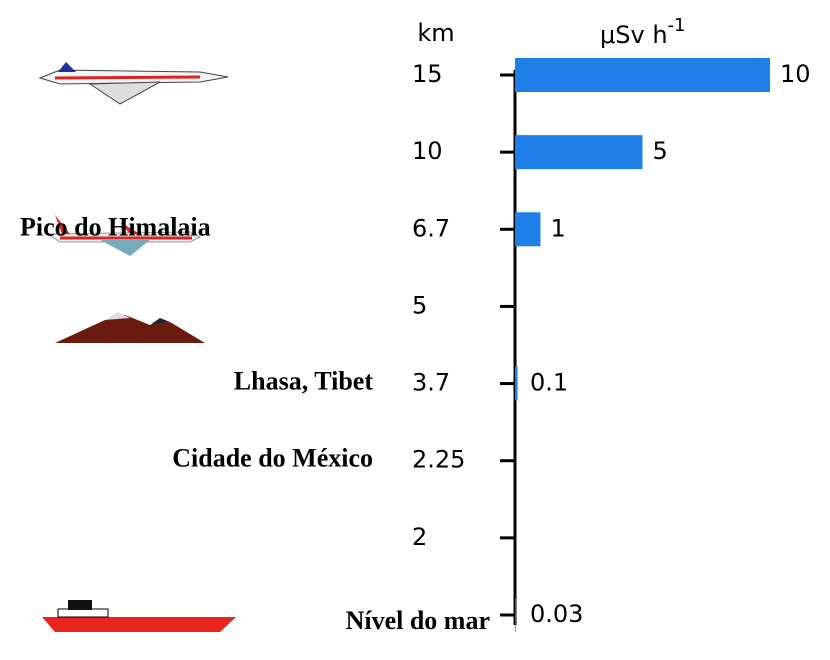 This screenshot has width=830, height=660. What do you see at coordinates (427, 151) in the screenshot?
I see `y-tick-label: 10` at bounding box center [427, 151].